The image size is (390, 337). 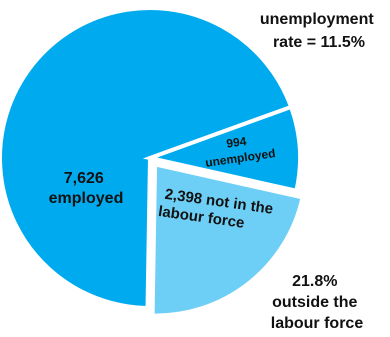 I want to click on employed-label: 7,626 employed, so click(x=86, y=188).